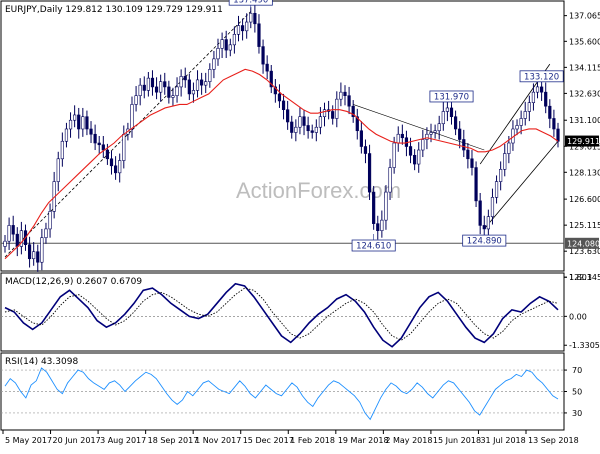 Image resolution: width=600 pixels, height=454 pixels. I want to click on price-tag-label: 124.080, so click(583, 243).